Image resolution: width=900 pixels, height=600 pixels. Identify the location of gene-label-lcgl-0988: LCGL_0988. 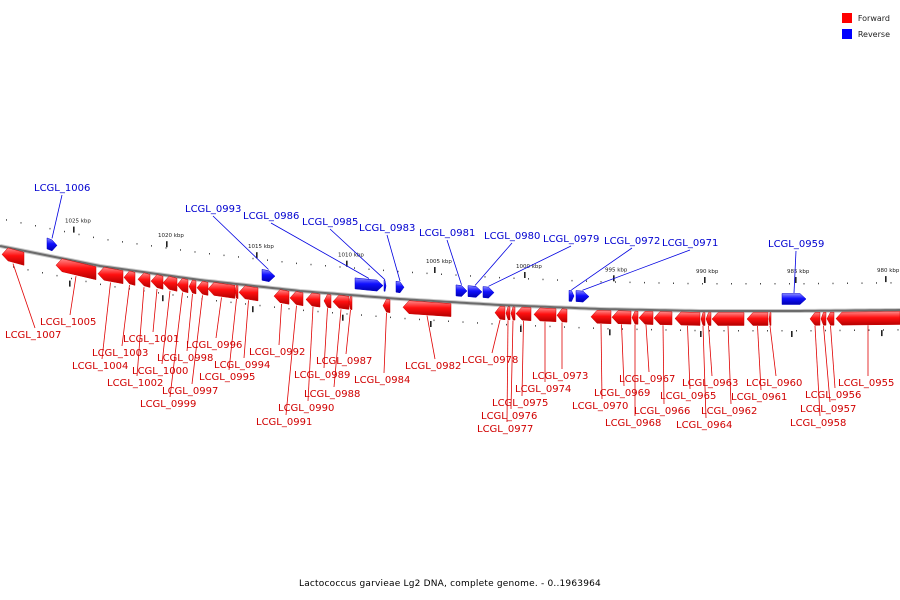
(332, 394).